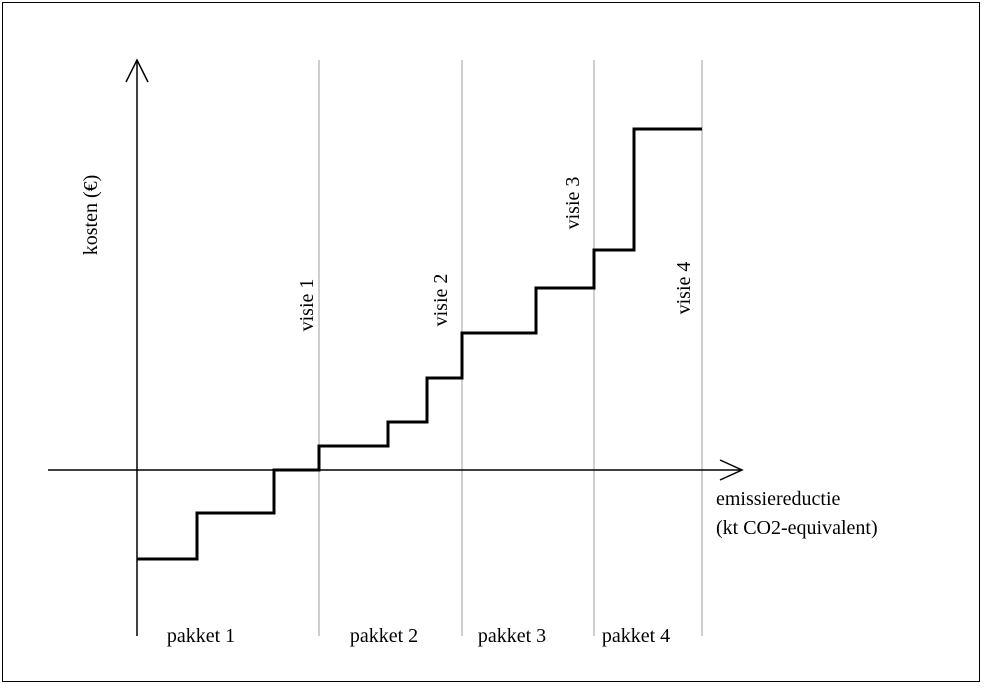 The image size is (985, 688). What do you see at coordinates (636, 636) in the screenshot?
I see `package-label-4: pakket 4` at bounding box center [636, 636].